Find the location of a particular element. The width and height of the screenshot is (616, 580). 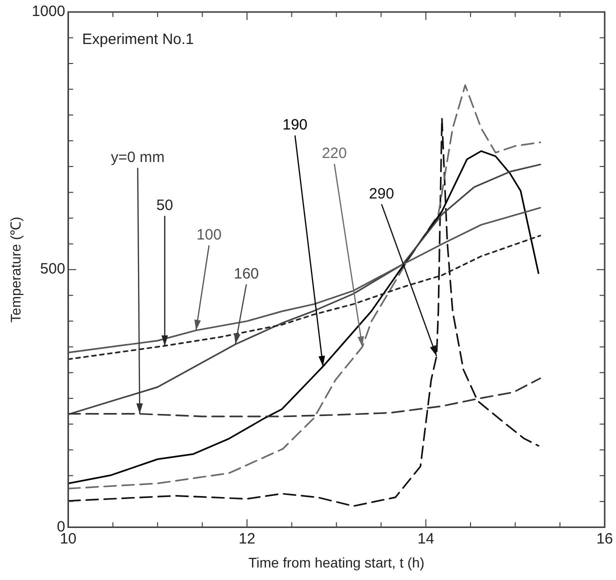

text: y=0 mm is located at coordinates (137, 157).